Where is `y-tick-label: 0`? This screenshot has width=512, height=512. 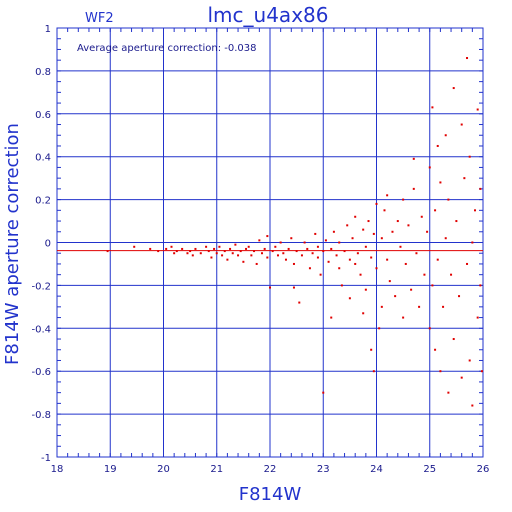 y-tick-label: 0 is located at coordinates (48, 244).